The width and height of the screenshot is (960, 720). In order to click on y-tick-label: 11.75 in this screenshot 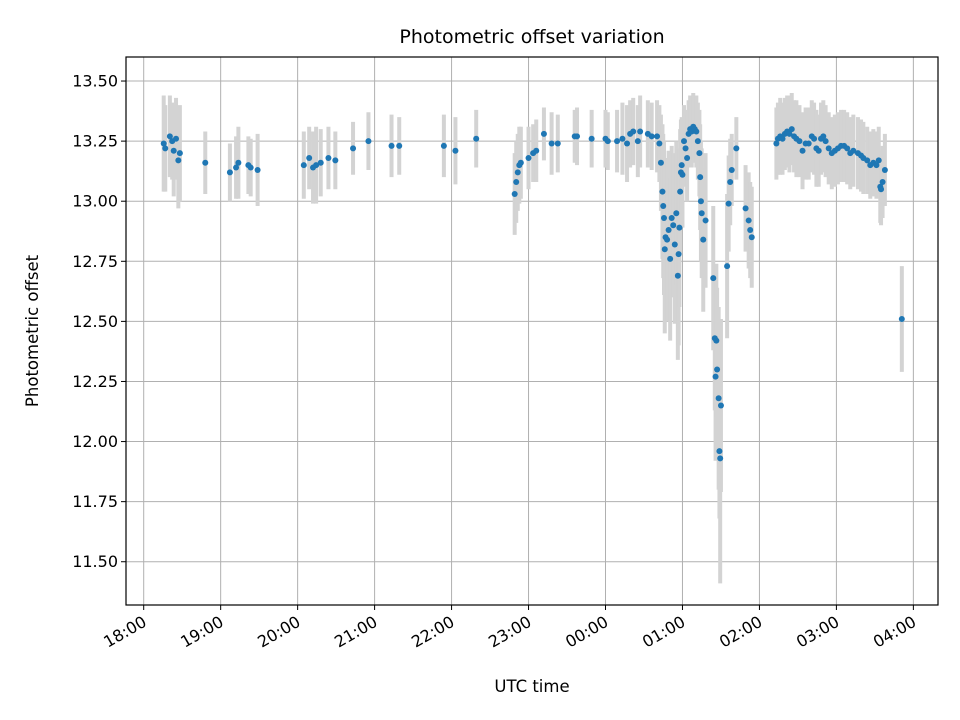, I will do `click(95, 501)`.